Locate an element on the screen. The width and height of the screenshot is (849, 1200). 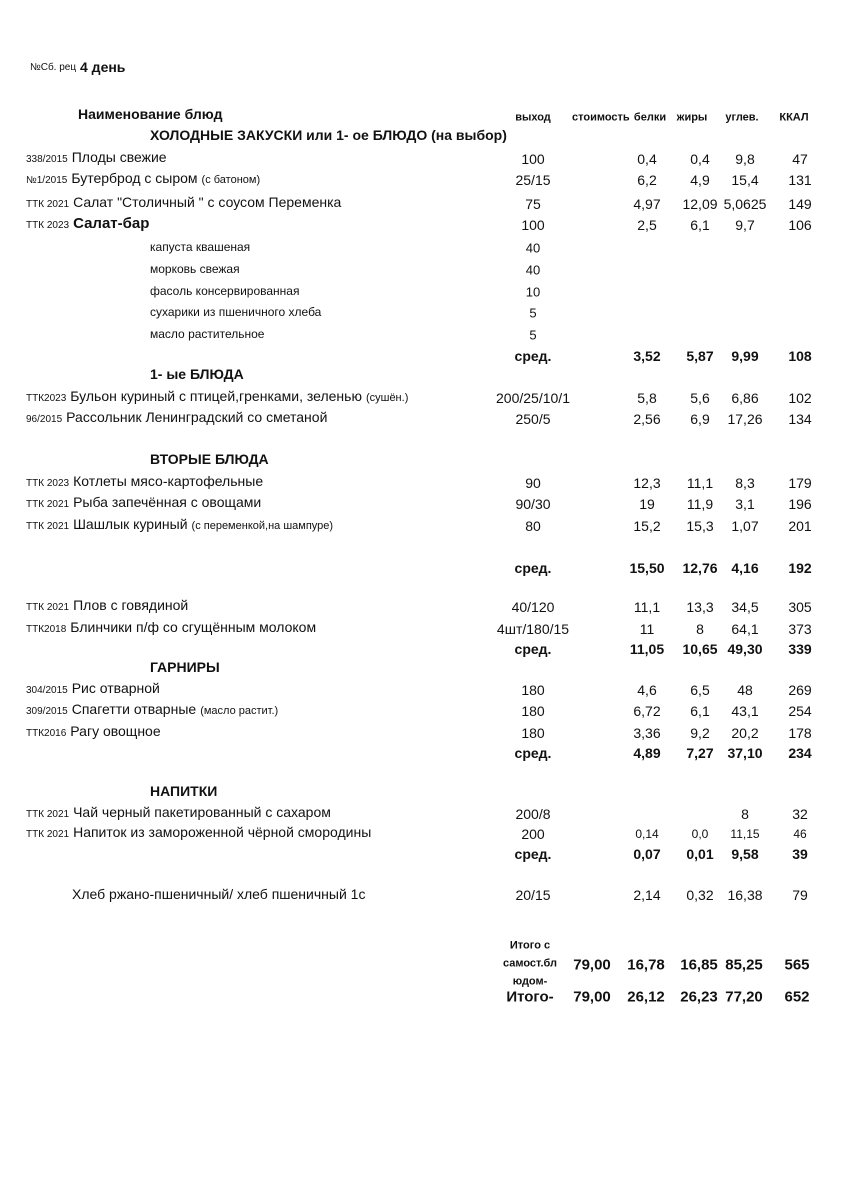
protein-value: 6,2 is located at coordinates (647, 180).